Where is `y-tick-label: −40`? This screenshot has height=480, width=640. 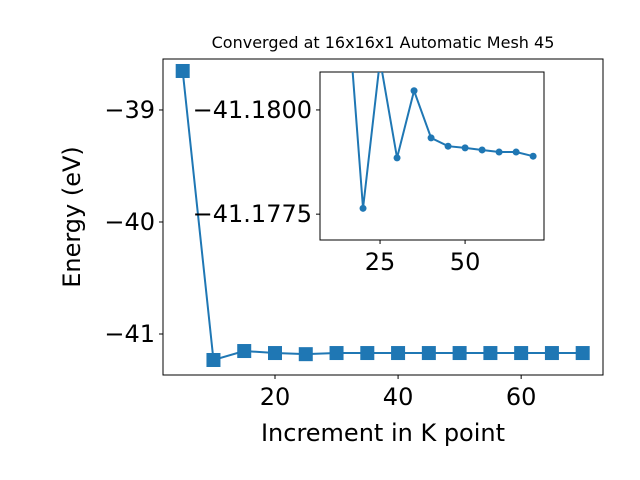
y-tick-label: −40 is located at coordinates (129, 222).